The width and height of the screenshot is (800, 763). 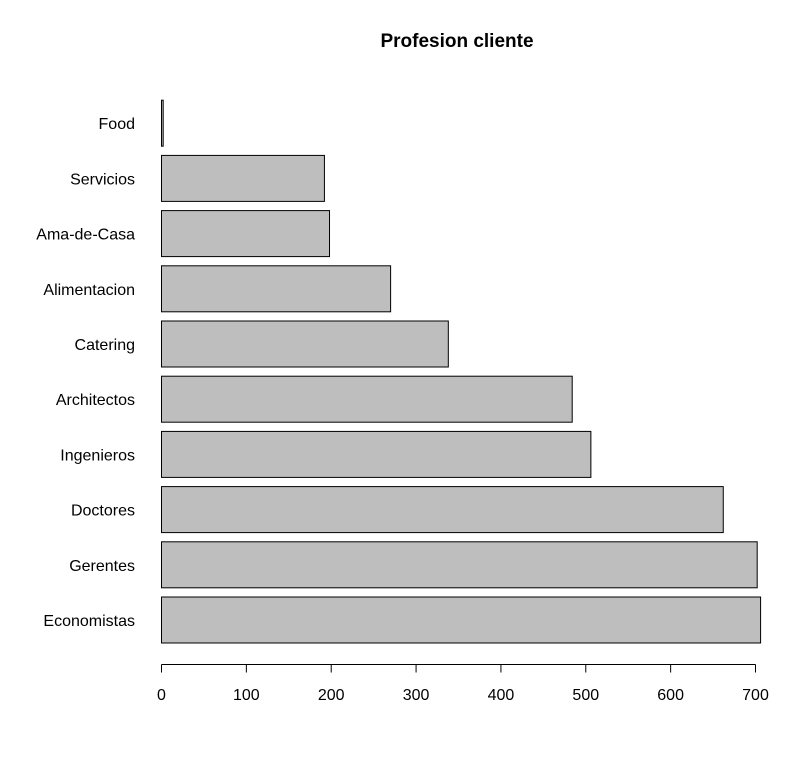 What do you see at coordinates (456, 41) in the screenshot?
I see `chart-title: Profesion cliente` at bounding box center [456, 41].